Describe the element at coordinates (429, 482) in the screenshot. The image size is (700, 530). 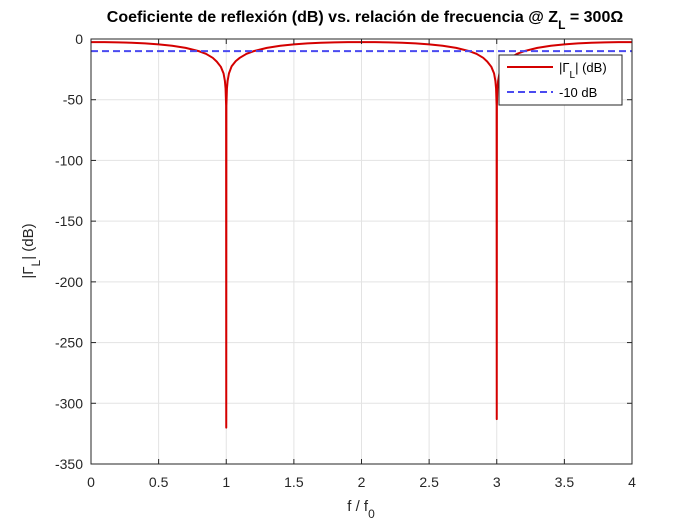
I see `x-tick-label: 2.5` at that location.